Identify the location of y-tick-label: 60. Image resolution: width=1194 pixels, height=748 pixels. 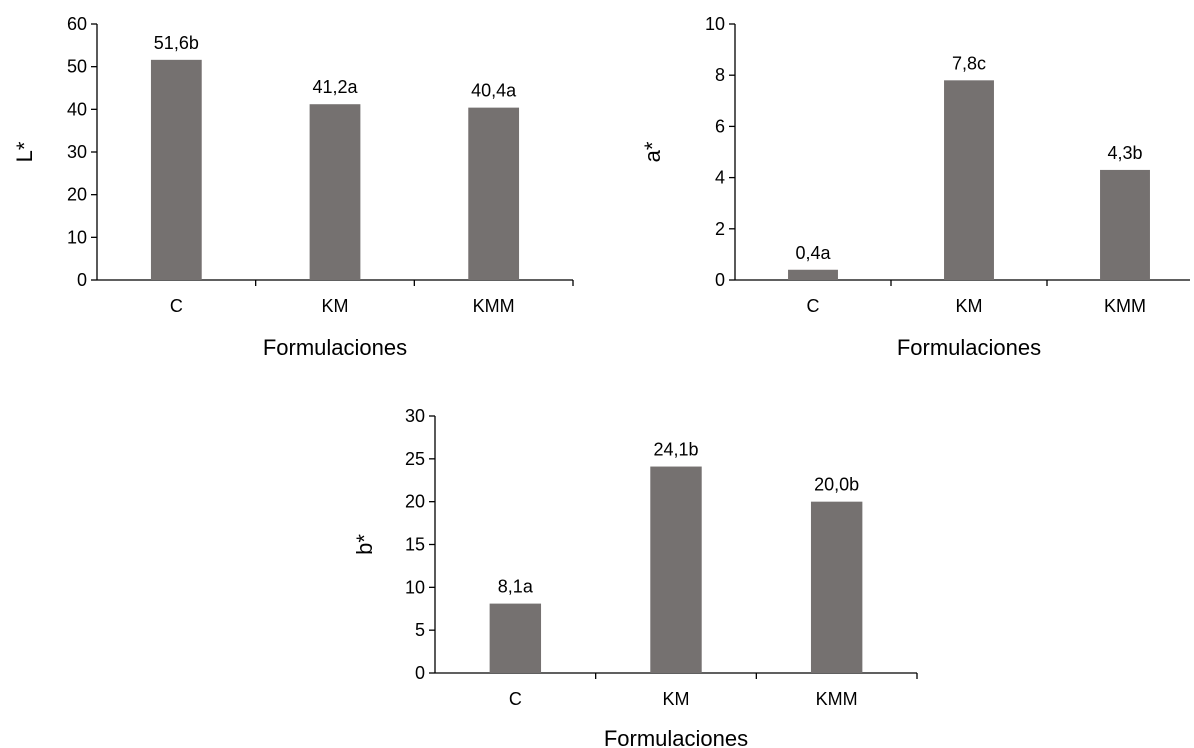
(77, 24).